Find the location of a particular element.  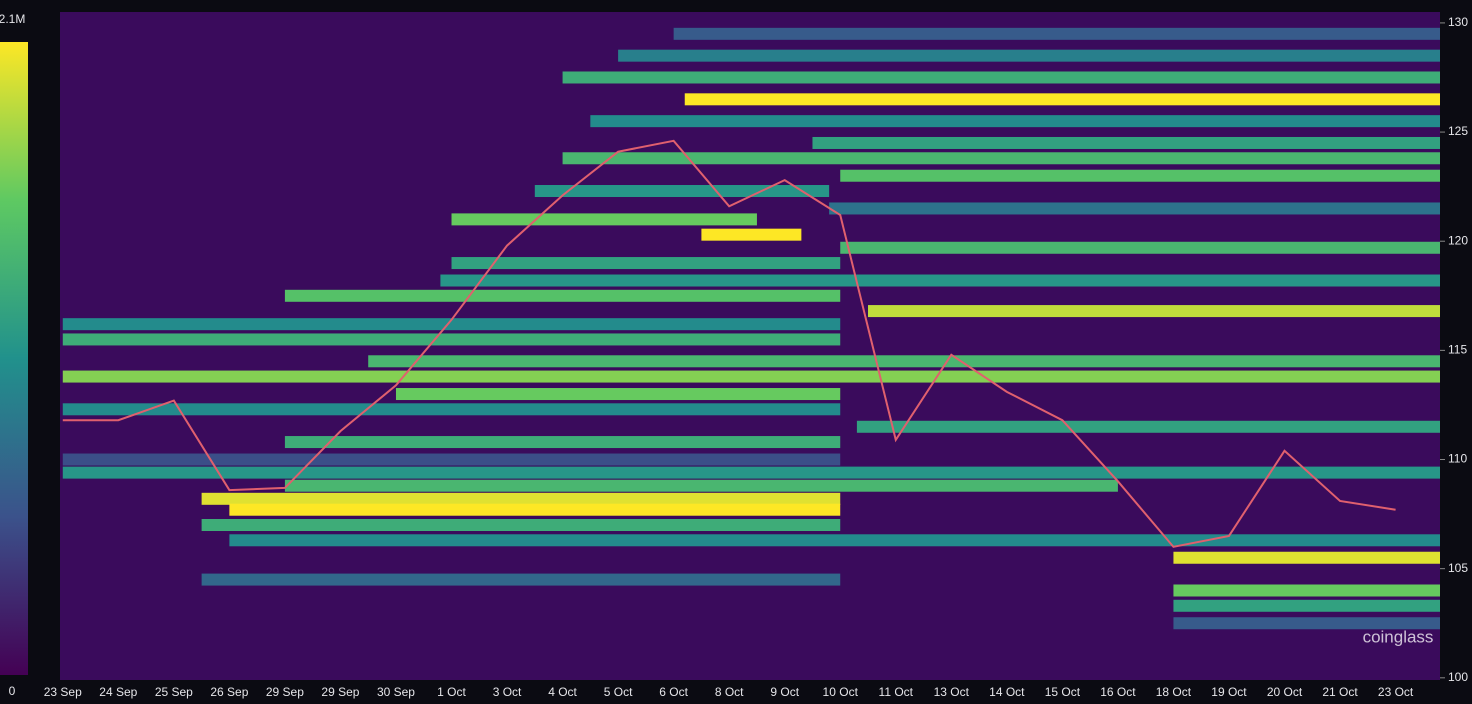

y-tick-label: 125 is located at coordinates (1458, 131).